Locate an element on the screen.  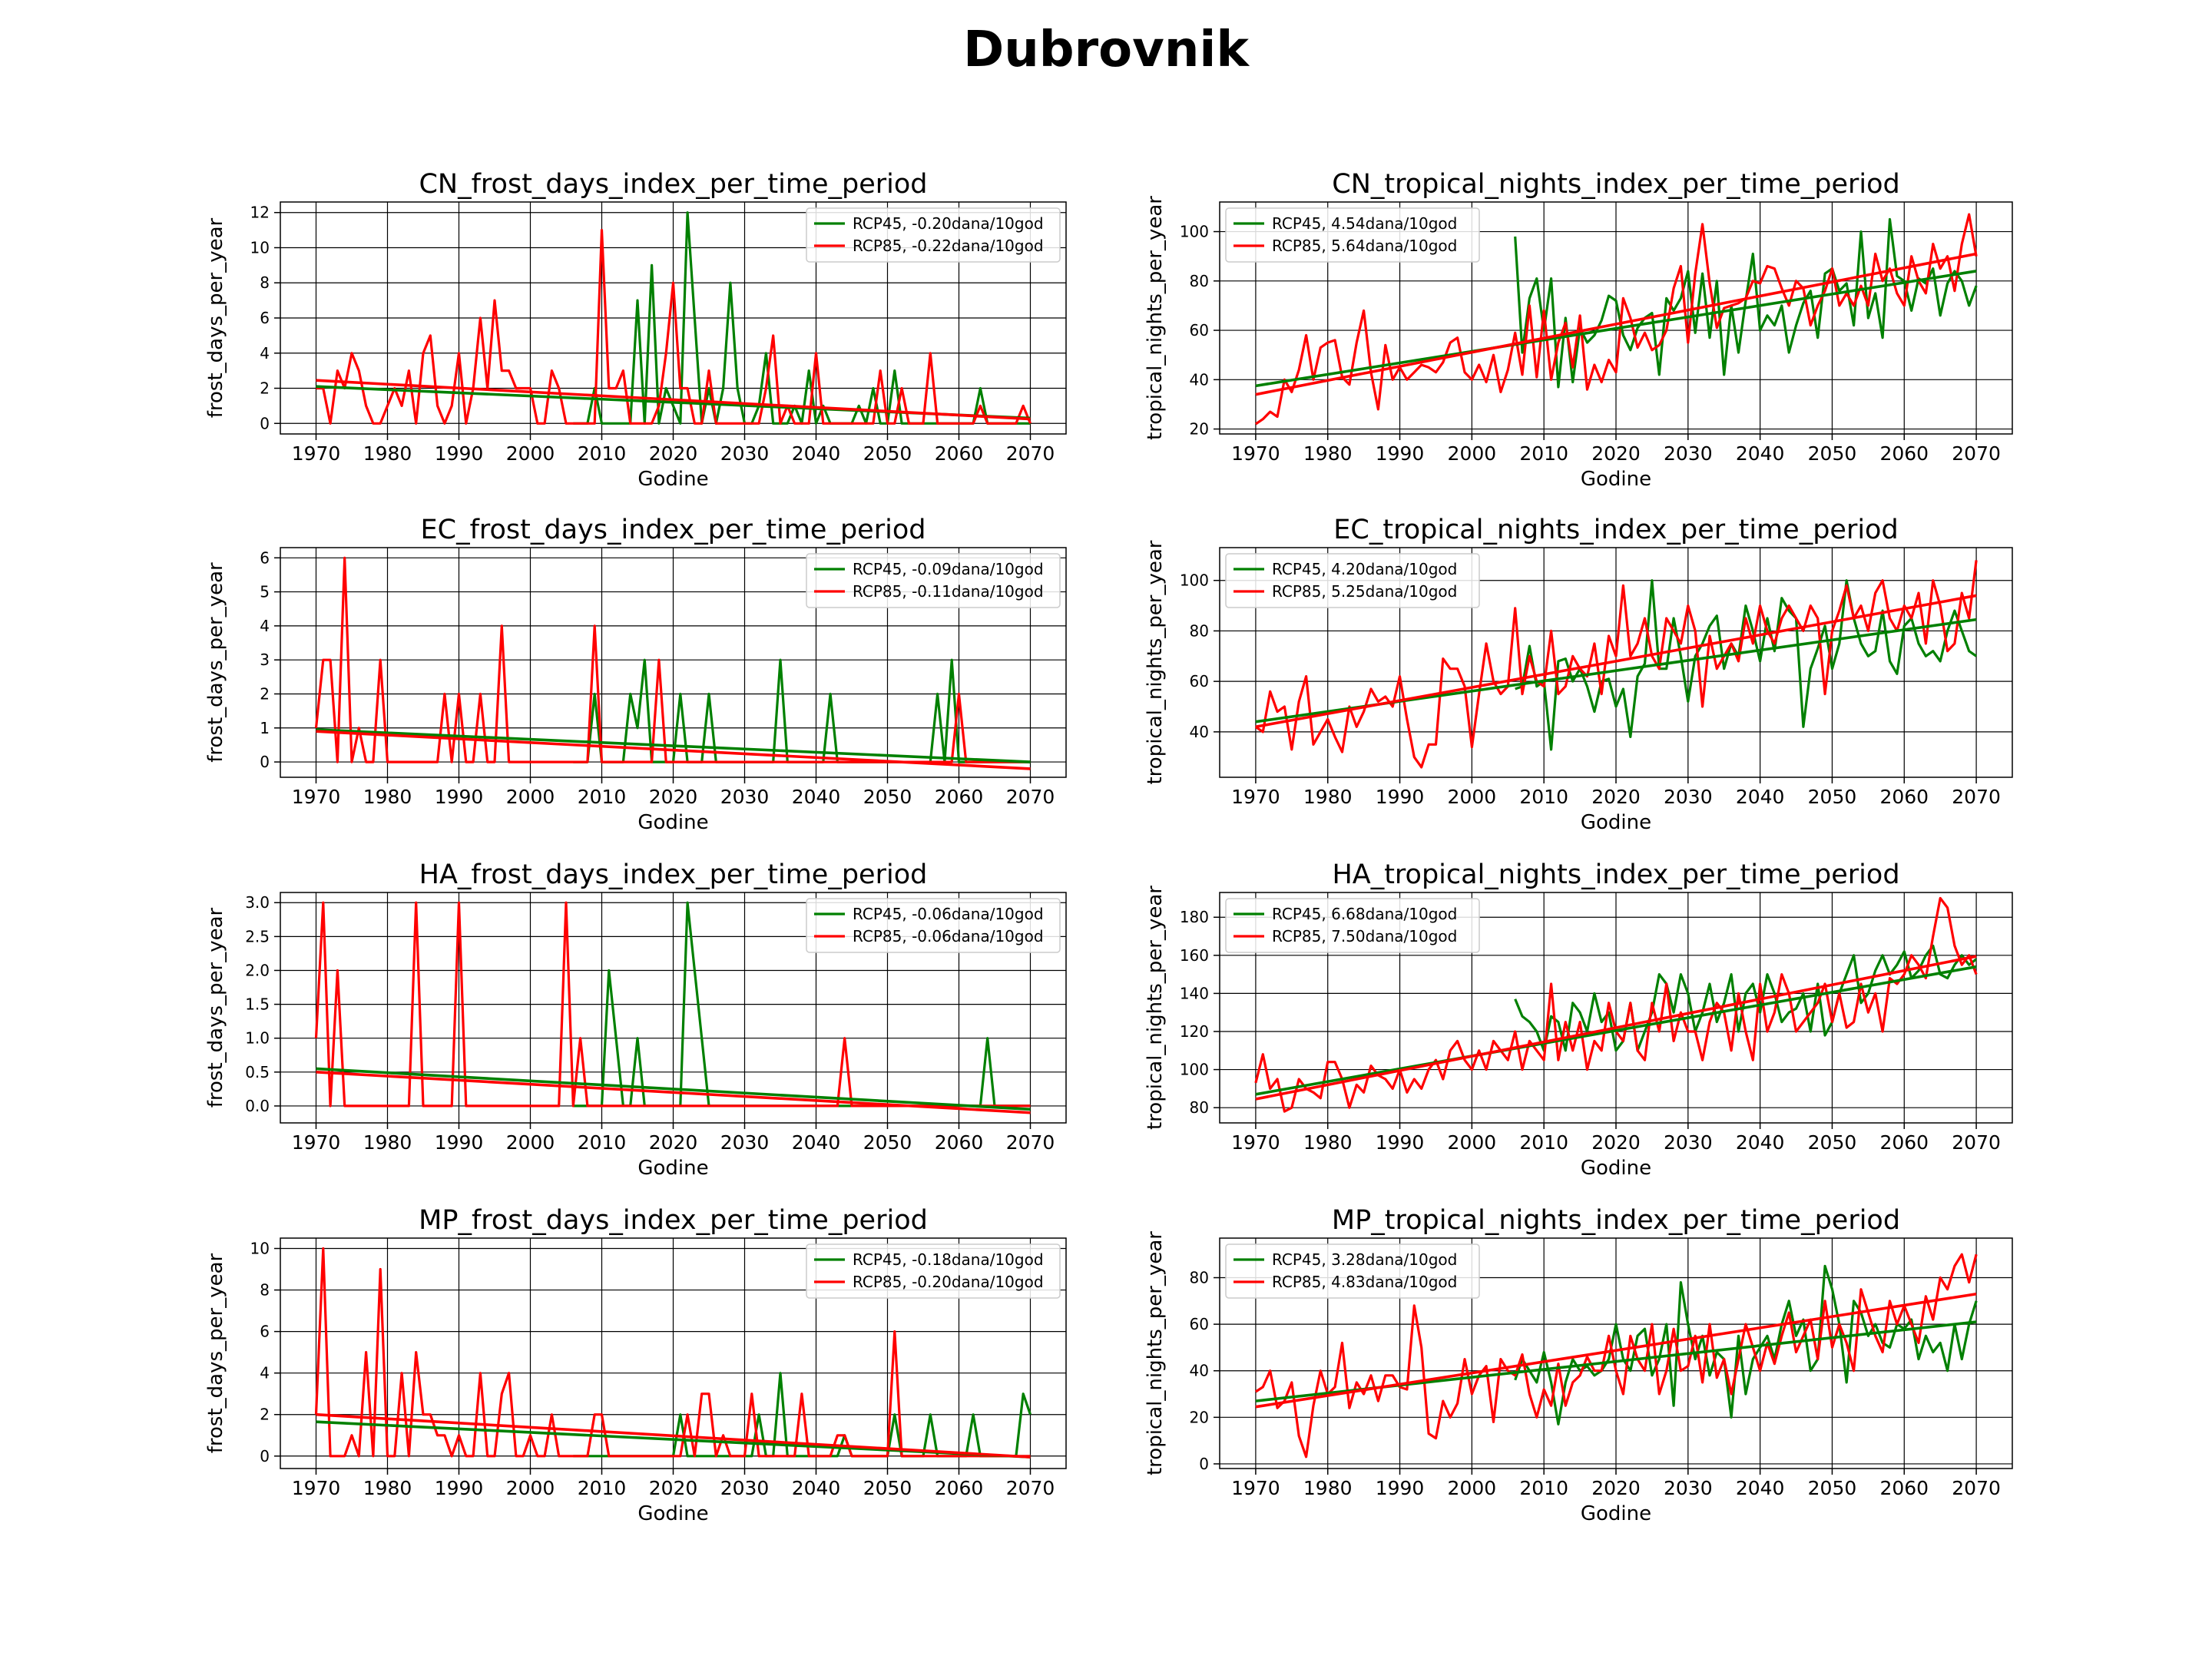
legend-label: RCP85, -0.06dana/10god is located at coordinates (949, 936).